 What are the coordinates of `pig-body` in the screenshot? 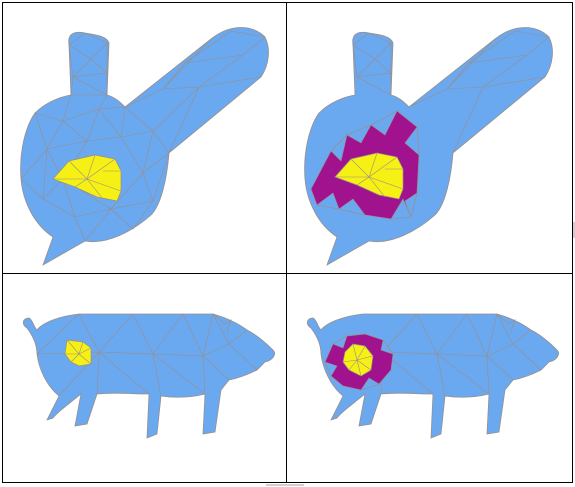 It's located at (149, 376).